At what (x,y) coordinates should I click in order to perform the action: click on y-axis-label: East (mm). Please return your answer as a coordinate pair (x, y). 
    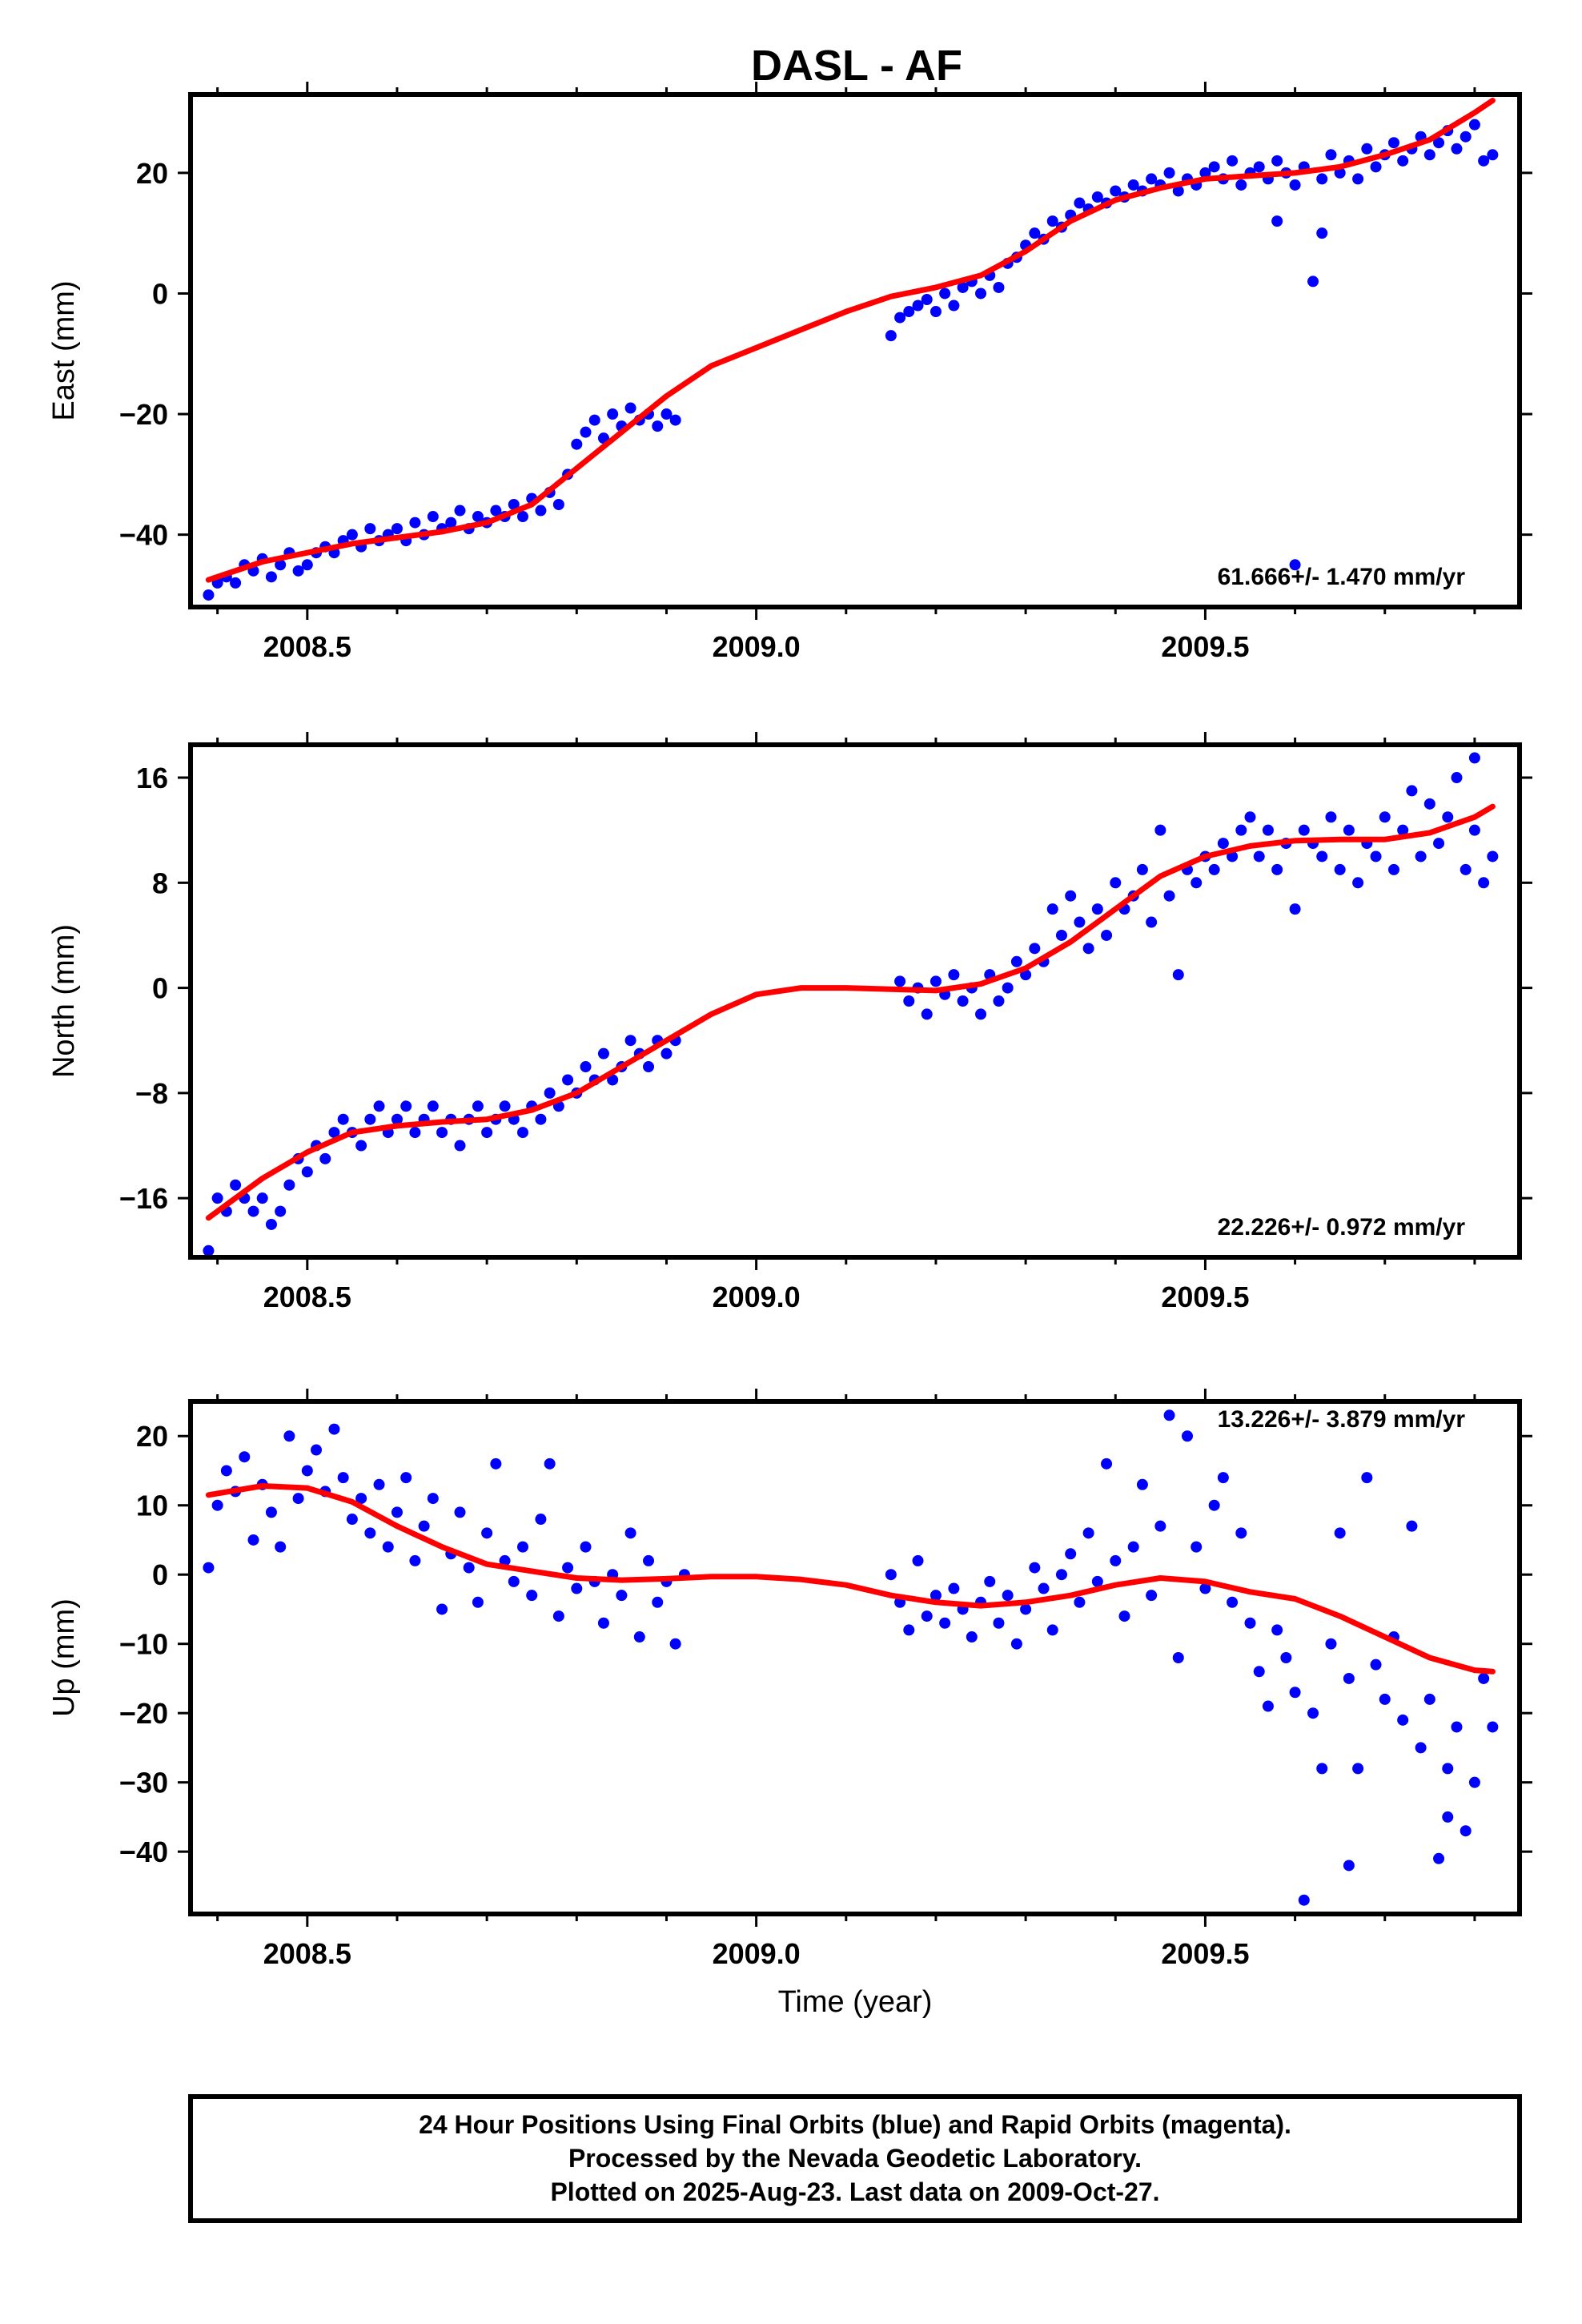
    Looking at the image, I should click on (64, 350).